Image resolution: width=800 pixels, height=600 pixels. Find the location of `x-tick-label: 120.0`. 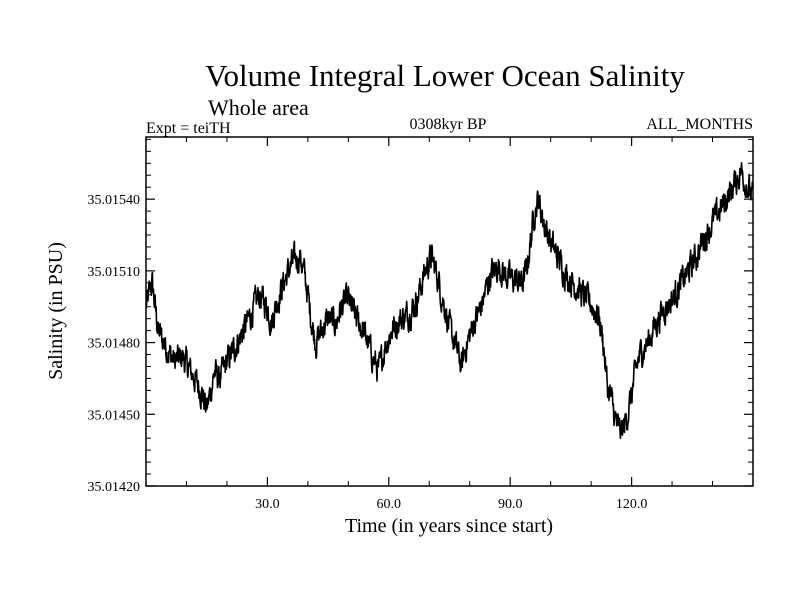

x-tick-label: 120.0 is located at coordinates (632, 504).